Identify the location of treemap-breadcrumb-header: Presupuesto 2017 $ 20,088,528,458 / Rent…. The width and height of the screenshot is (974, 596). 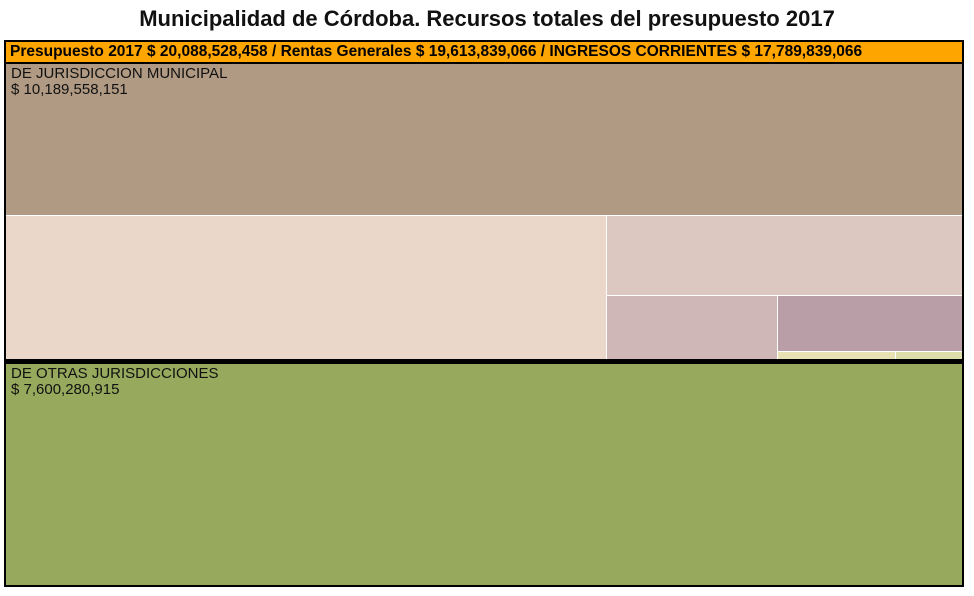
(484, 52).